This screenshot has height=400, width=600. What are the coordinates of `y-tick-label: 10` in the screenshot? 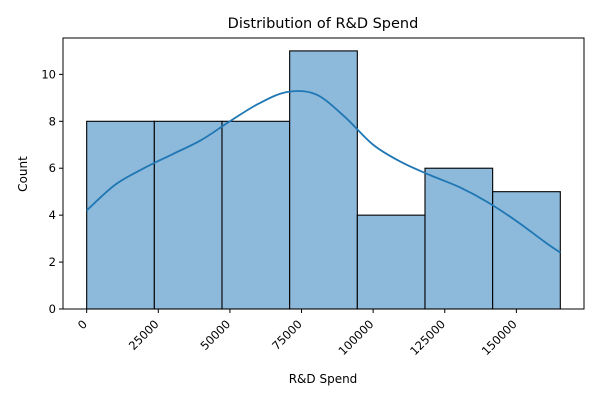 It's located at (48, 74).